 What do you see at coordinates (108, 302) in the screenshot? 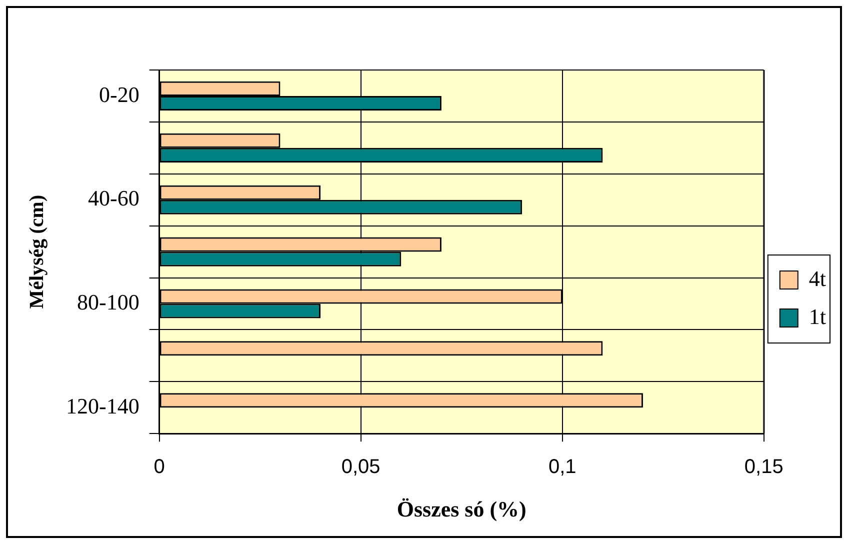
I see `y-tick-label: 80-100` at bounding box center [108, 302].